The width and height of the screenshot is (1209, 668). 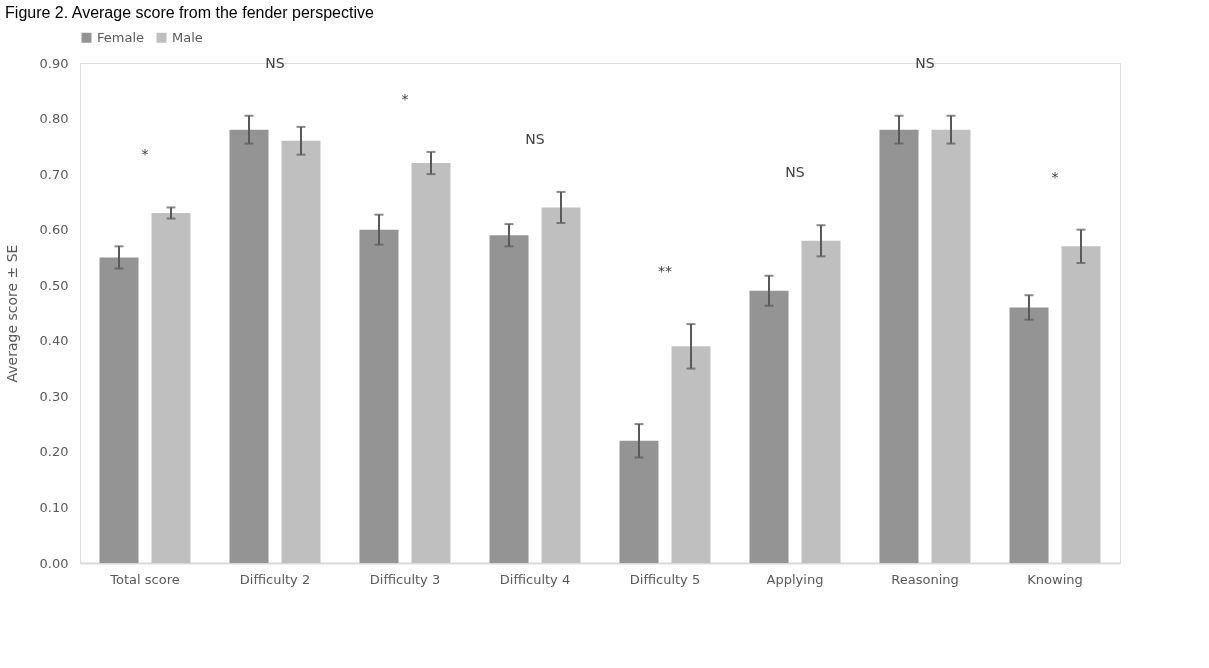 What do you see at coordinates (795, 579) in the screenshot?
I see `x-tick-label: Applying` at bounding box center [795, 579].